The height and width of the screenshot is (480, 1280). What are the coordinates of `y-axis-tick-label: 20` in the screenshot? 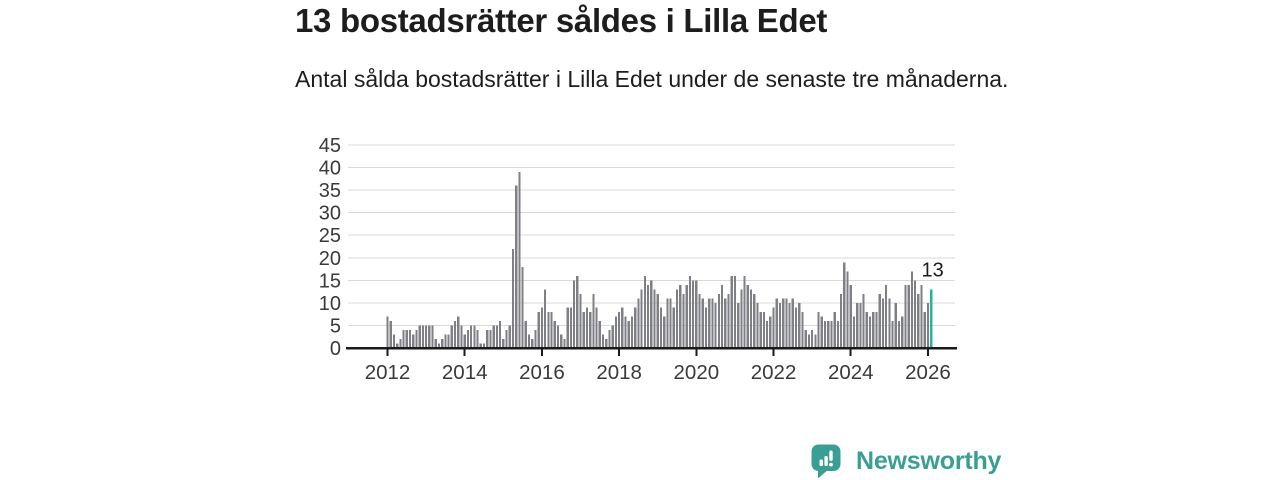 It's located at (330, 259).